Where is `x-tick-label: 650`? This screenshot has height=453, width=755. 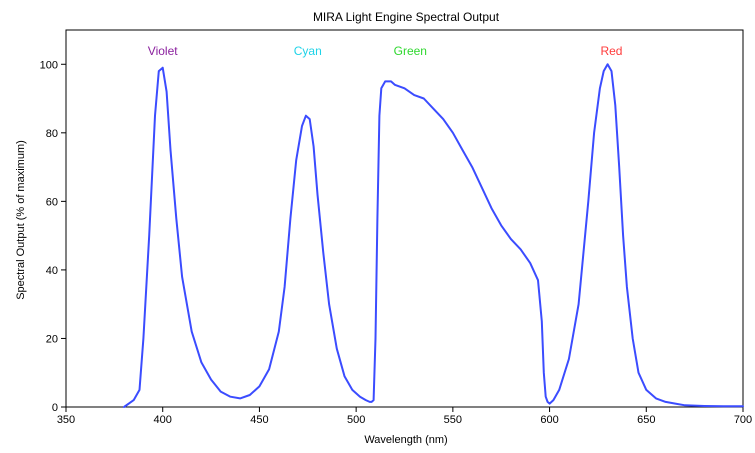 x-tick-label: 650 is located at coordinates (646, 420).